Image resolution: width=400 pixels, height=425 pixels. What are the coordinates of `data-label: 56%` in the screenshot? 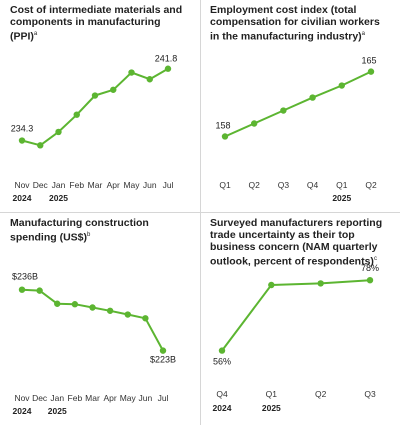 It's located at (222, 362).